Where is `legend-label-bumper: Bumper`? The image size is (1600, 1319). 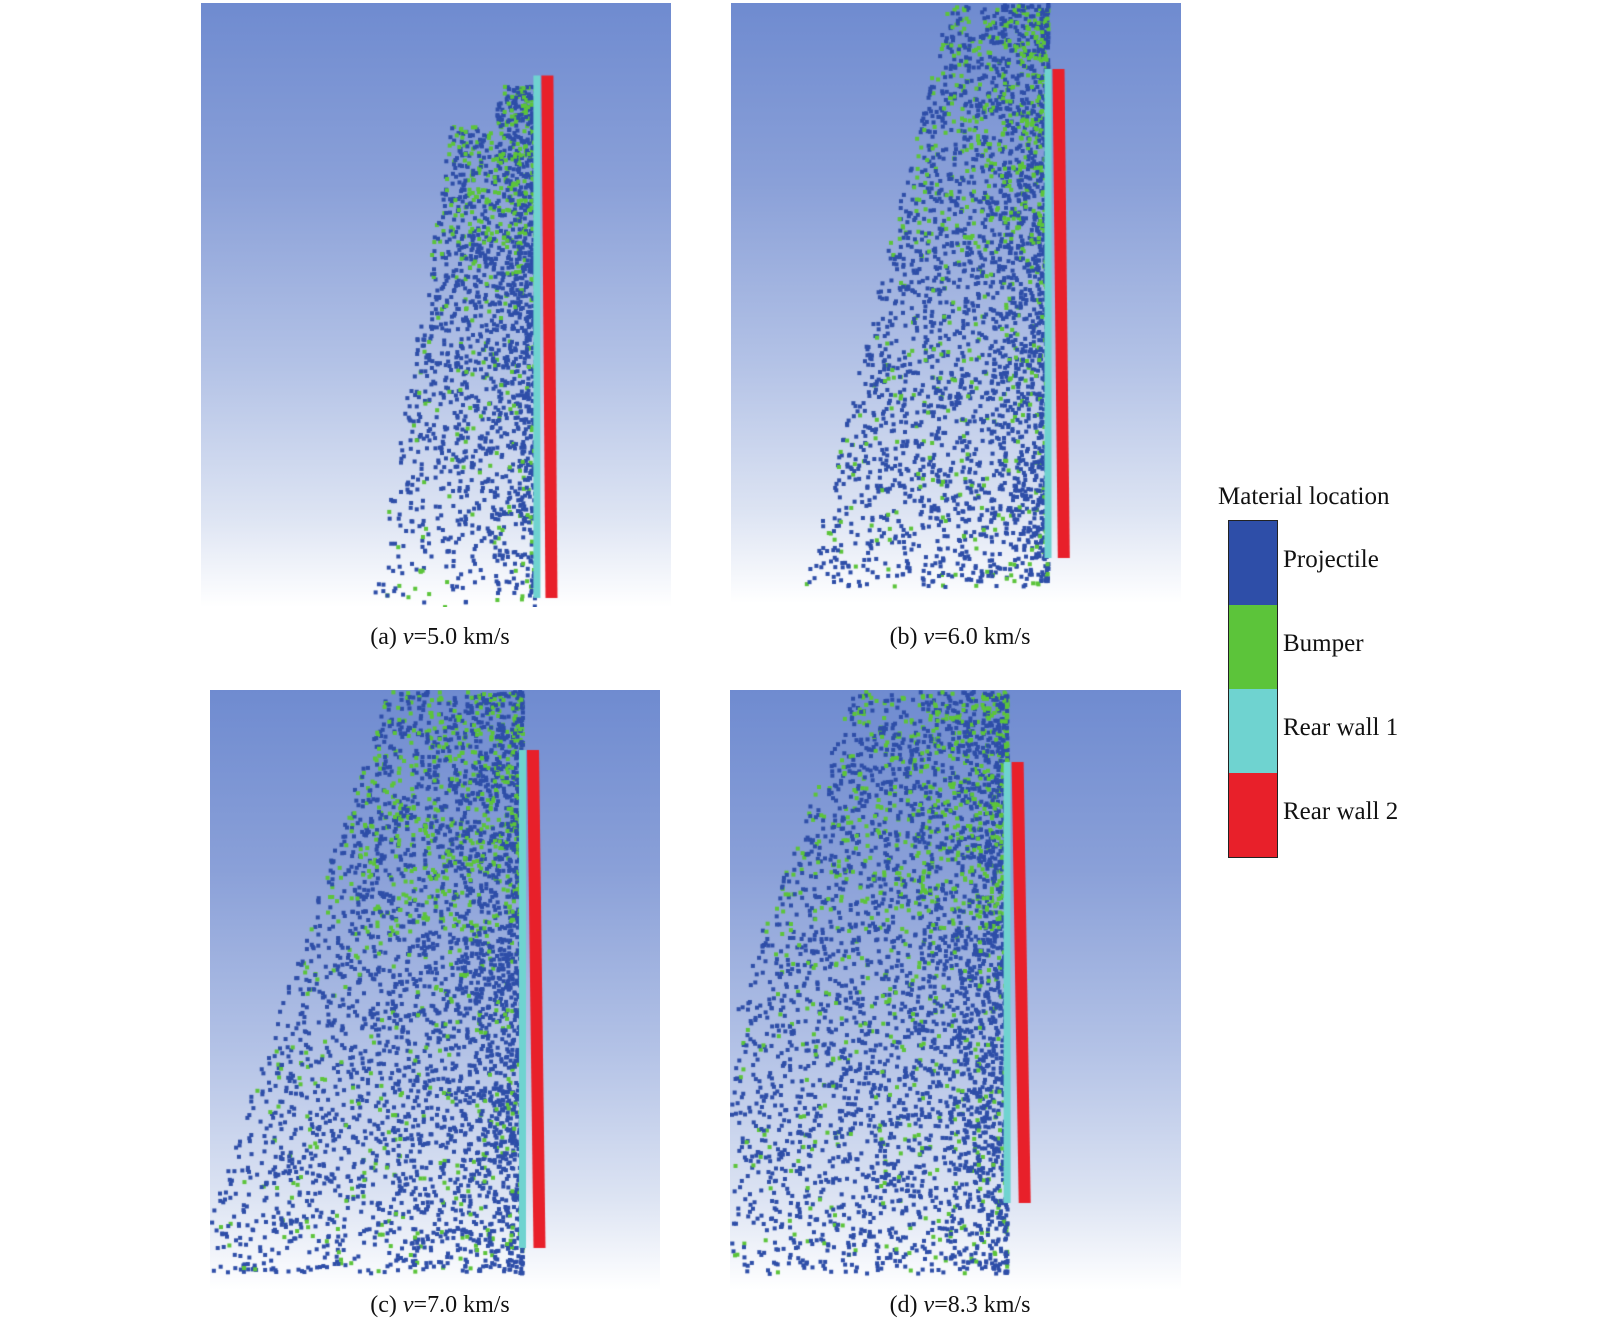 legend-label-bumper: Bumper is located at coordinates (1323, 643).